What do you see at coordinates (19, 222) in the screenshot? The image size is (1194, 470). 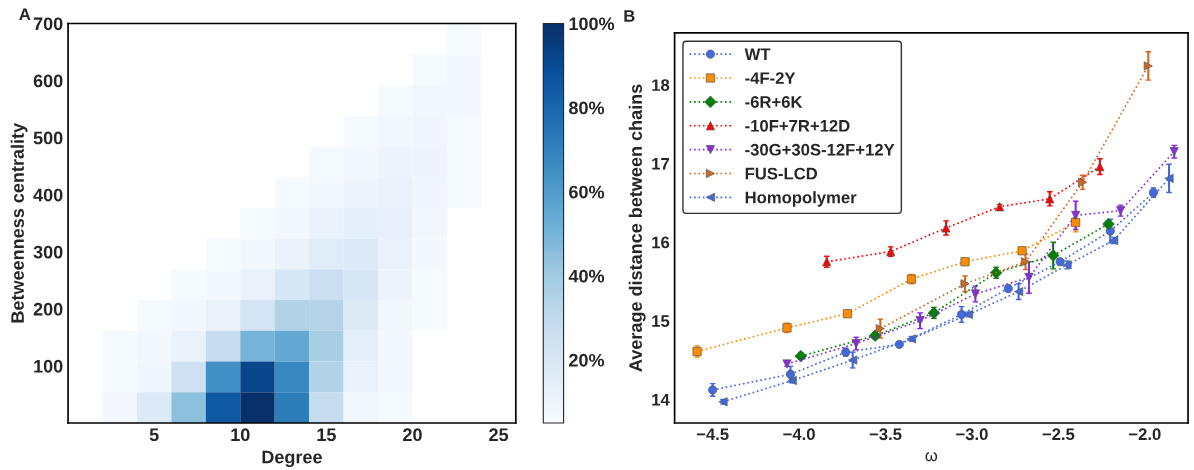 I see `y-axis-title: Betweenness centrality` at bounding box center [19, 222].